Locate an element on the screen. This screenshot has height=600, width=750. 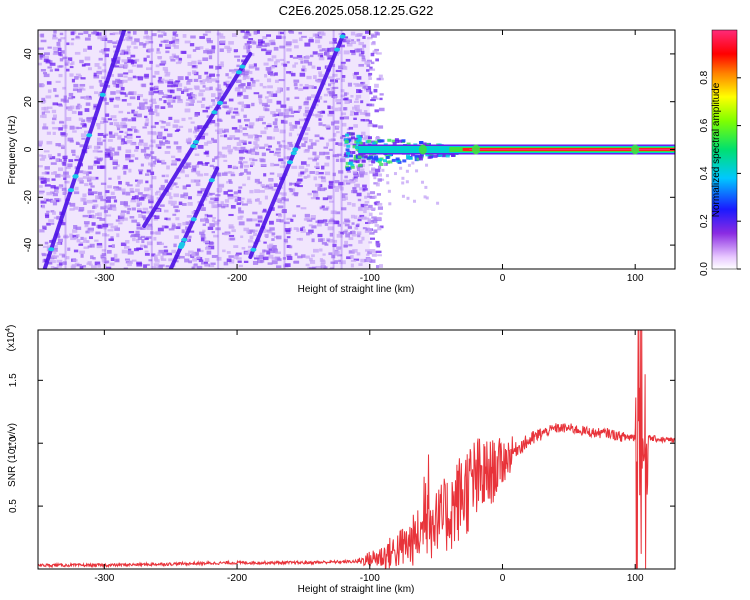
x-tick-label: -200 is located at coordinates (237, 278).